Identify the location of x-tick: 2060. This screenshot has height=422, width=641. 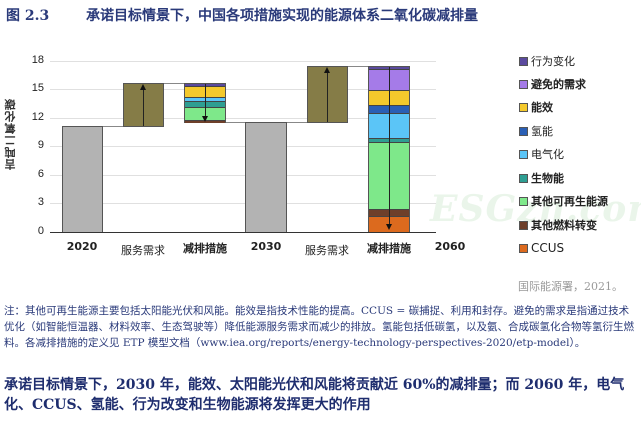
(450, 246).